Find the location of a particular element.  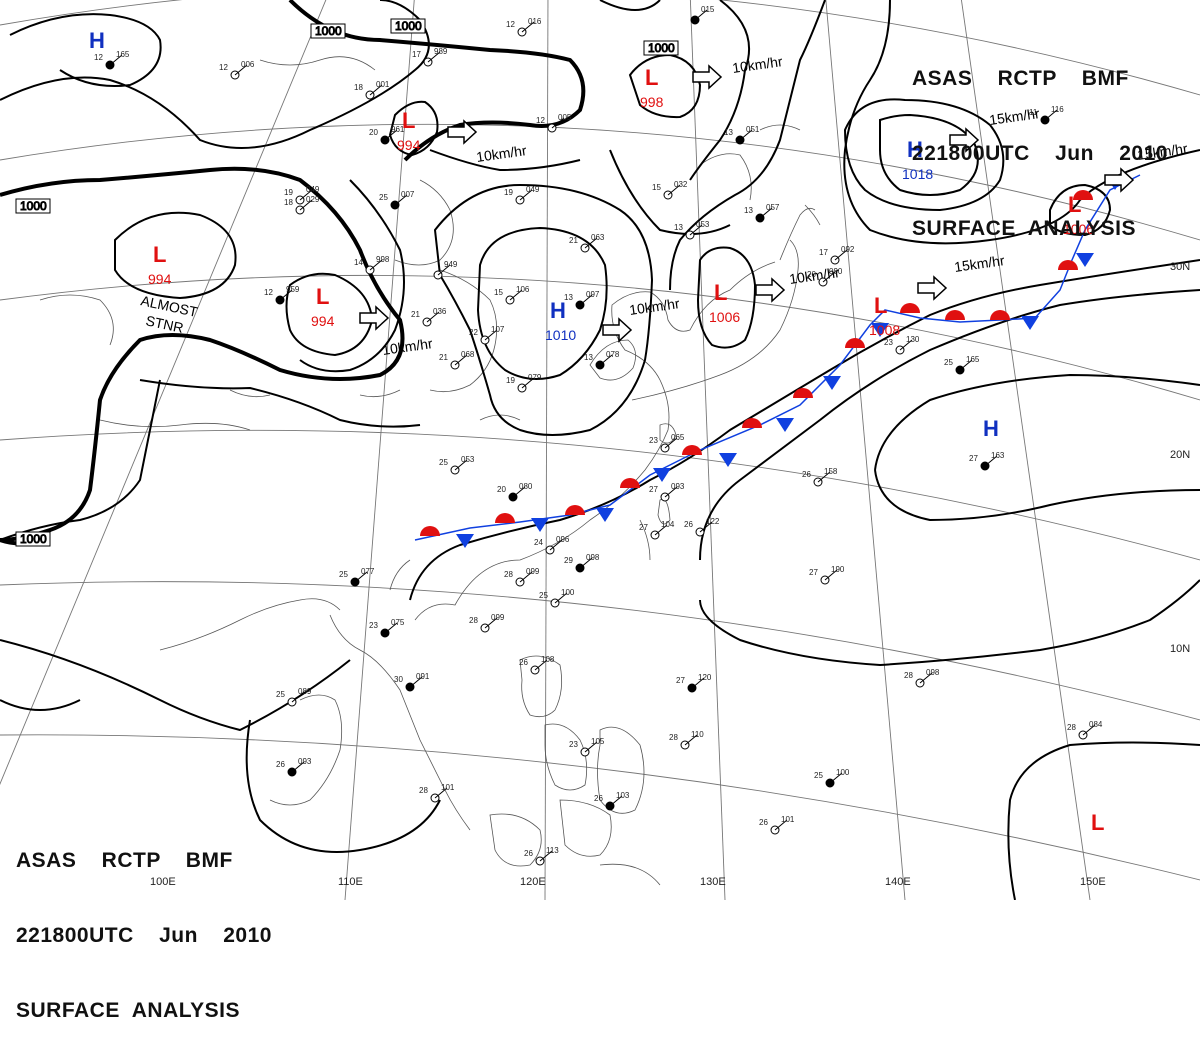

station-plot: 20 961 is located at coordinates (387, 135).